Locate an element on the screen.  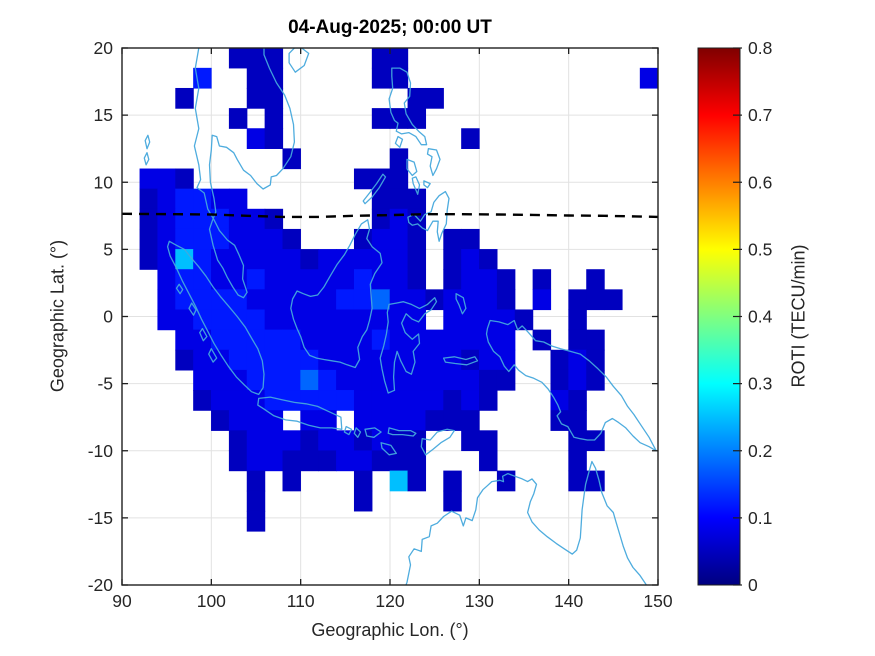
y-tick-label: 20 is located at coordinates (104, 48).